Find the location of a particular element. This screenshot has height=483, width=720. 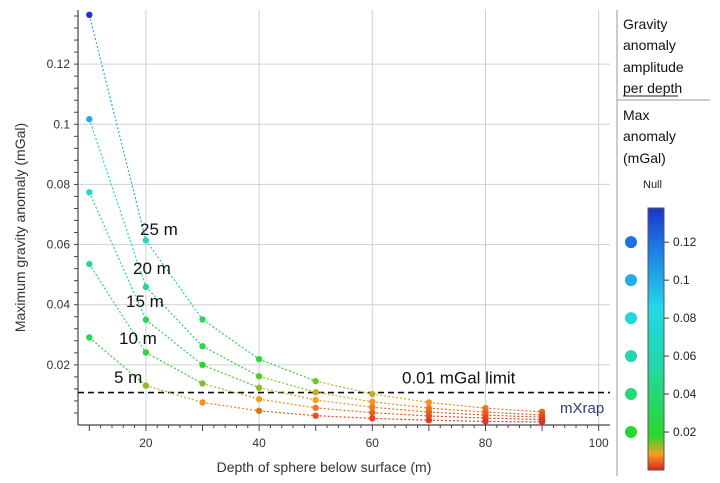

colorbar-ticks: 0.02 0.04 0.06 0.08 0.1 0.12 is located at coordinates (661, 337).